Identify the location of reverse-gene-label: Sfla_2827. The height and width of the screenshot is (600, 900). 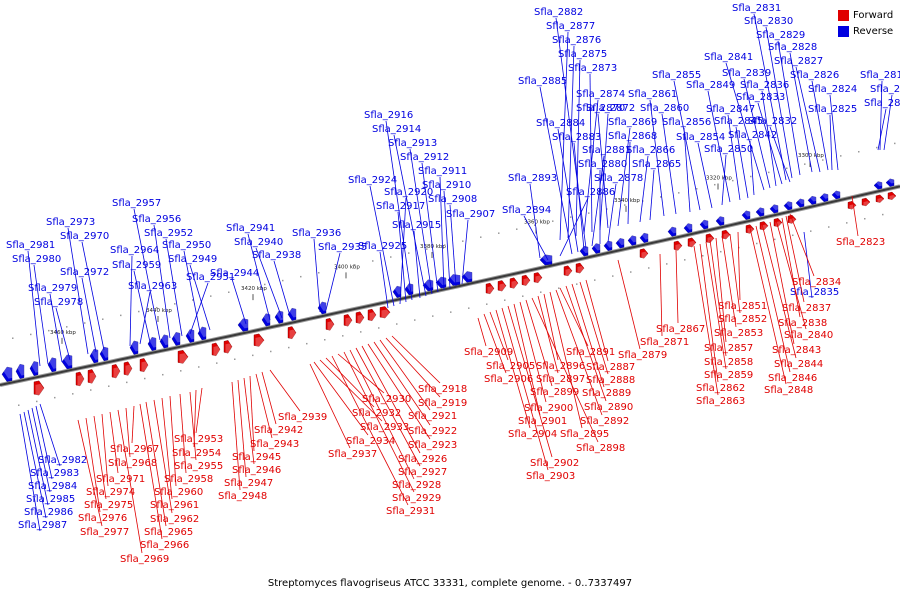
(798, 61).